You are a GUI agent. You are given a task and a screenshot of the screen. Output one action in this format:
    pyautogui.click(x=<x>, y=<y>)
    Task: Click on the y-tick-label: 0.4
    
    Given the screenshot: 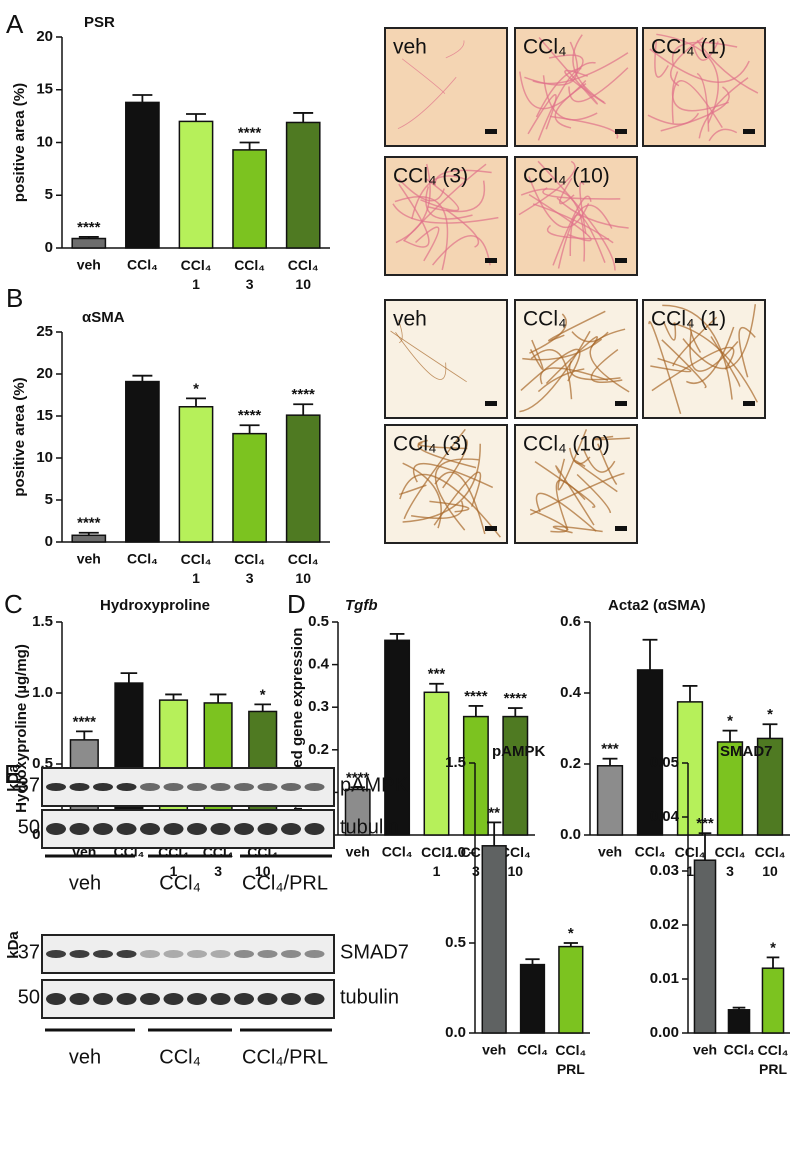 What is the action you would take?
    pyautogui.click(x=319, y=664)
    